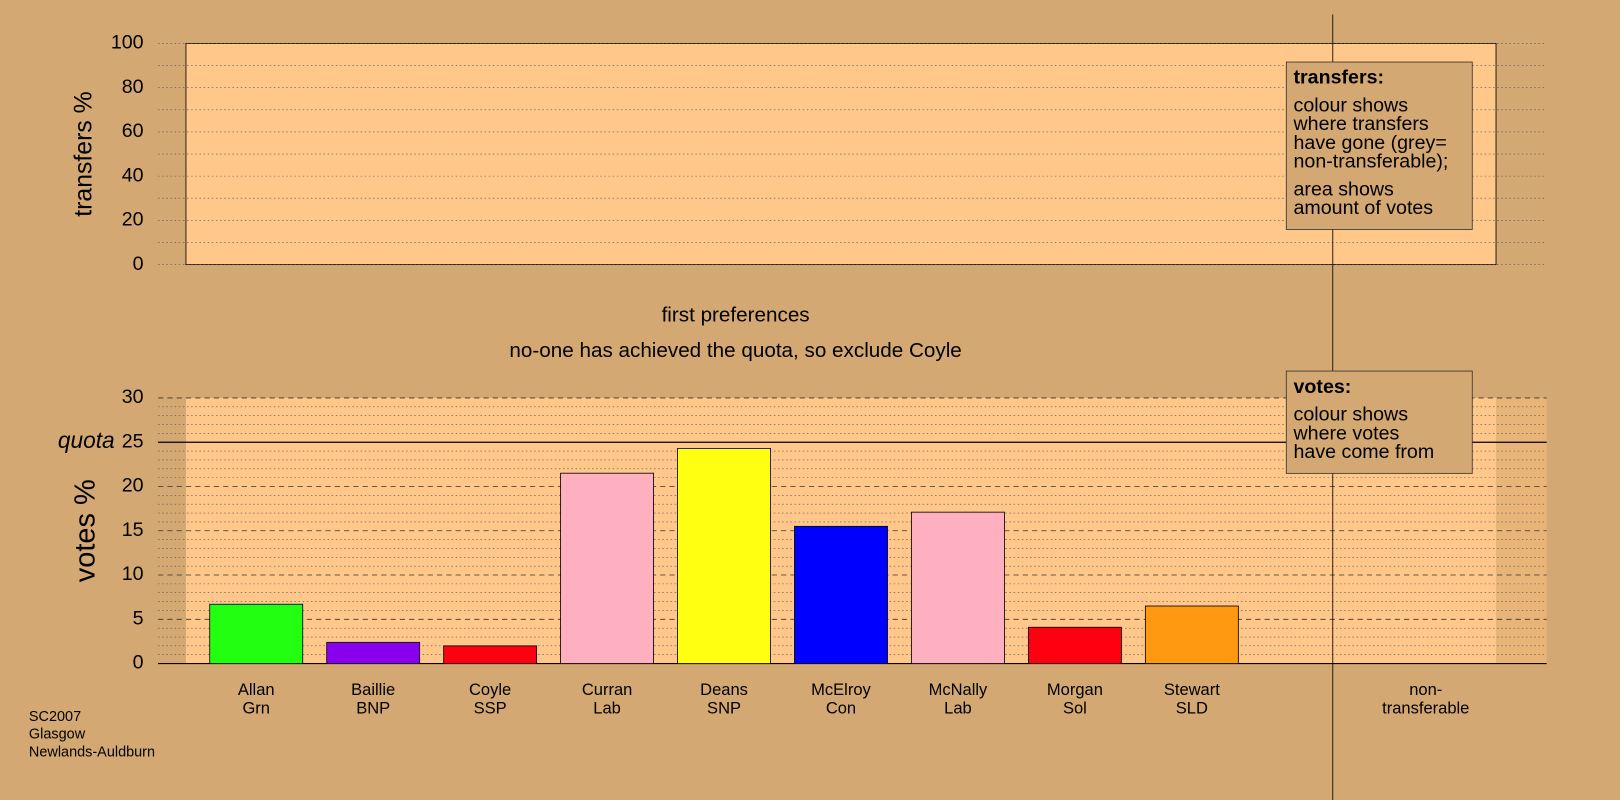 The width and height of the screenshot is (1620, 800). What do you see at coordinates (133, 87) in the screenshot?
I see `y-tick-label: 80` at bounding box center [133, 87].